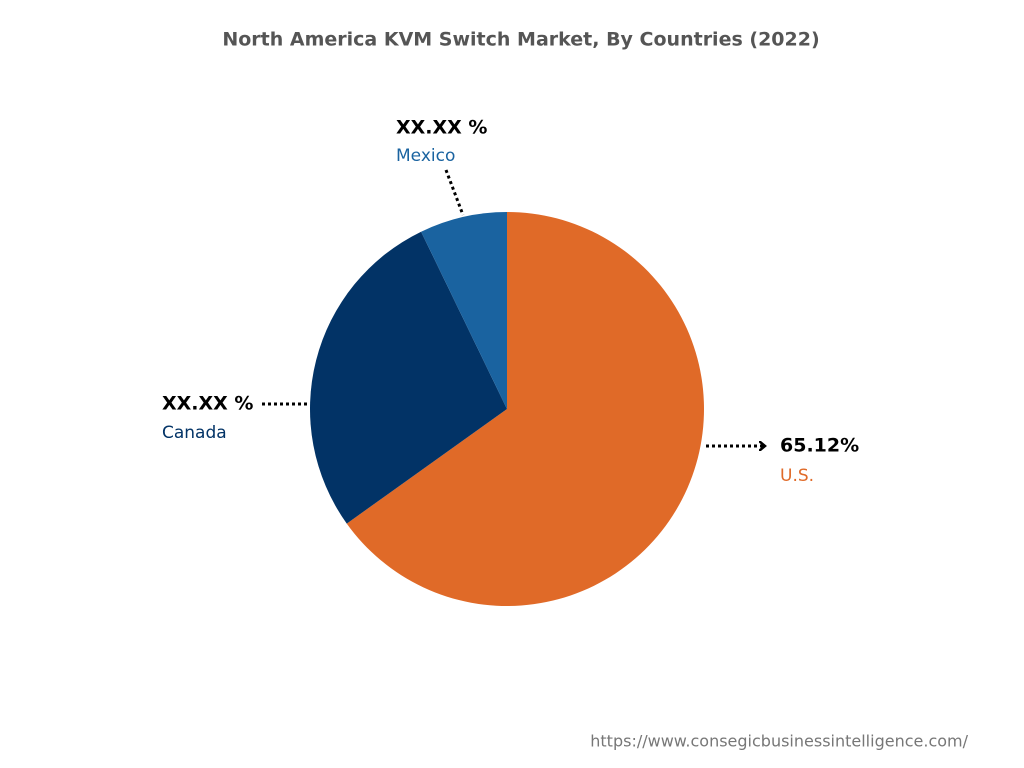 The image size is (1024, 768). I want to click on leader-line, so click(454, 192).